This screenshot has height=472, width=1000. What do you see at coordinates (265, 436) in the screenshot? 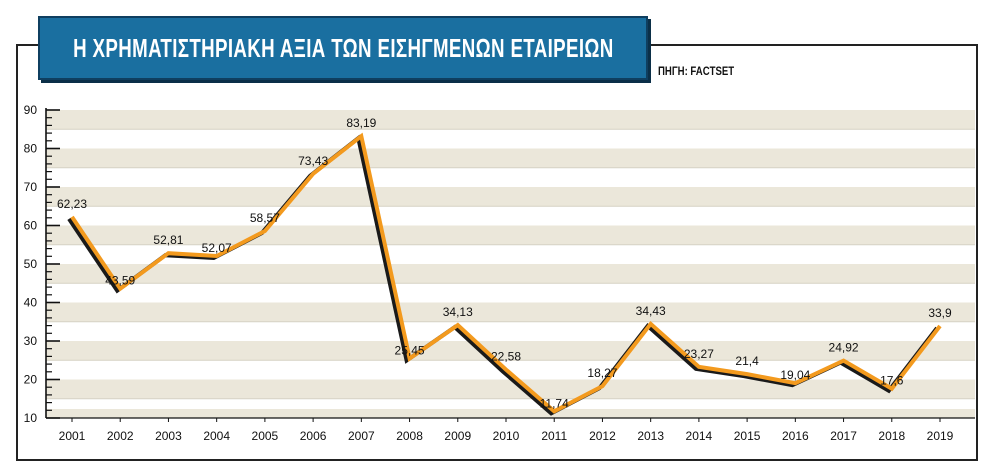
I see `x-tick-label: 2005` at bounding box center [265, 436].